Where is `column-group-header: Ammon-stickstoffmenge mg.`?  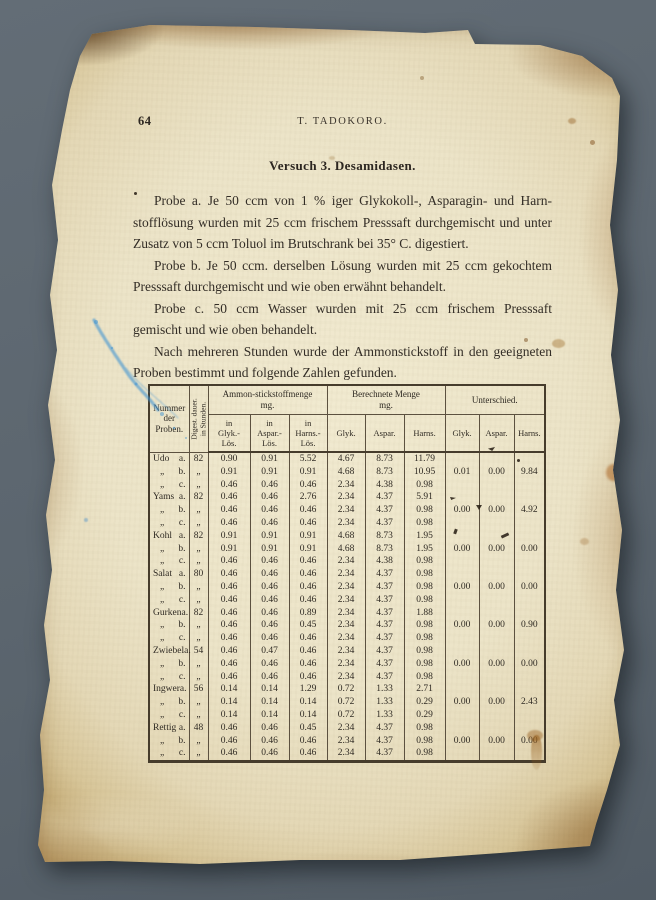
column-group-header: Ammon-stickstoffmenge mg. is located at coordinates (267, 400).